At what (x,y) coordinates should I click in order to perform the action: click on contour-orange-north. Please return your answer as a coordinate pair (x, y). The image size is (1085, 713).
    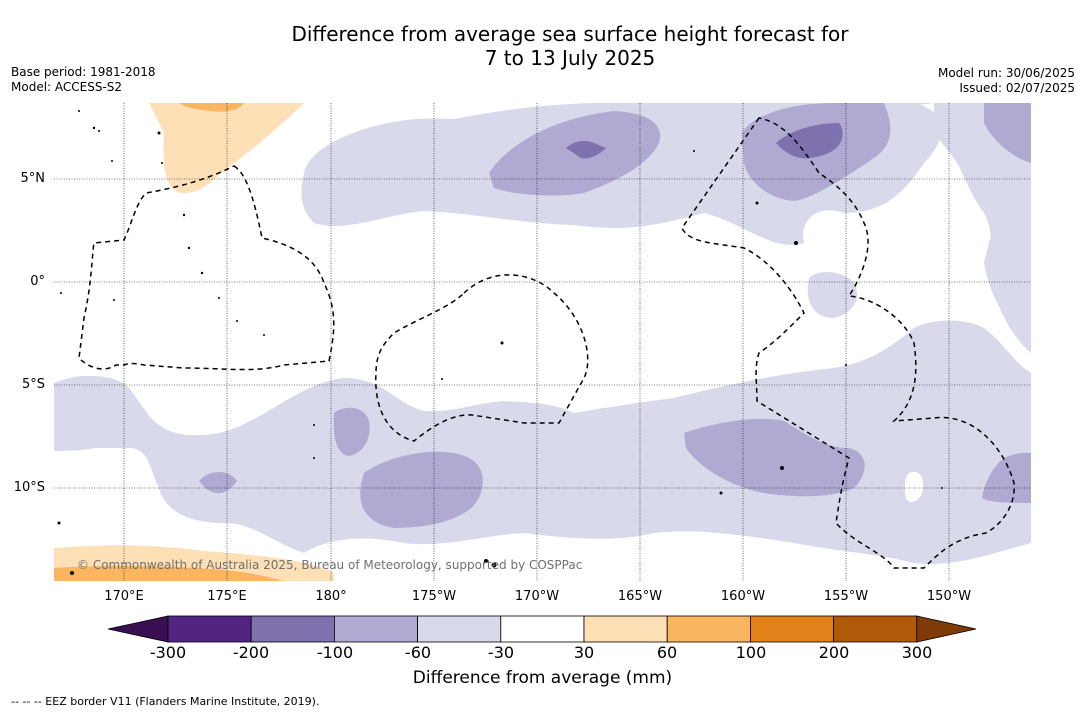
    Looking at the image, I should click on (211, 107).